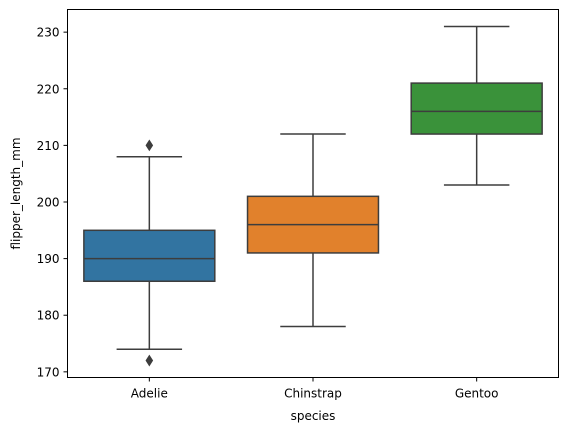 This screenshot has height=432, width=572. I want to click on box-gentoo, so click(476, 105).